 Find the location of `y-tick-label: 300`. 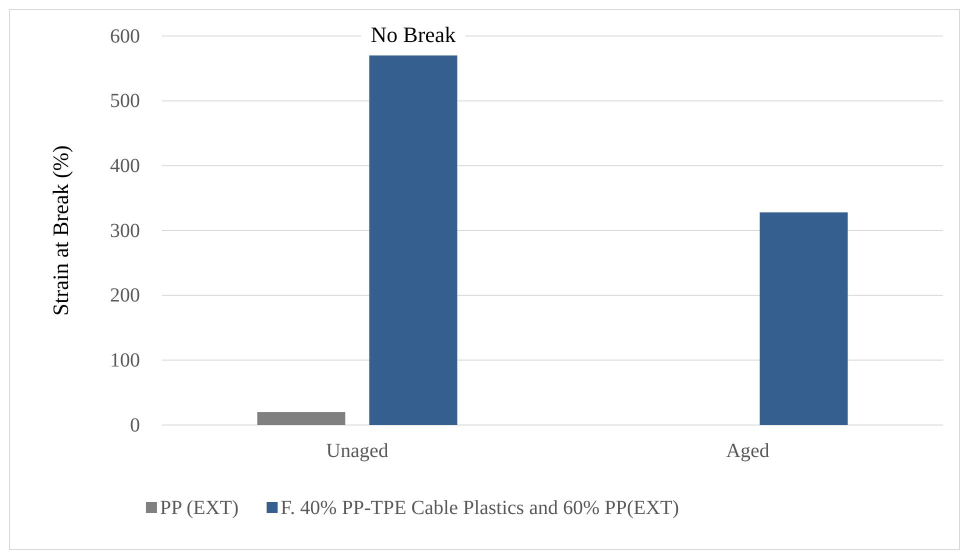

y-tick-label: 300 is located at coordinates (125, 231).